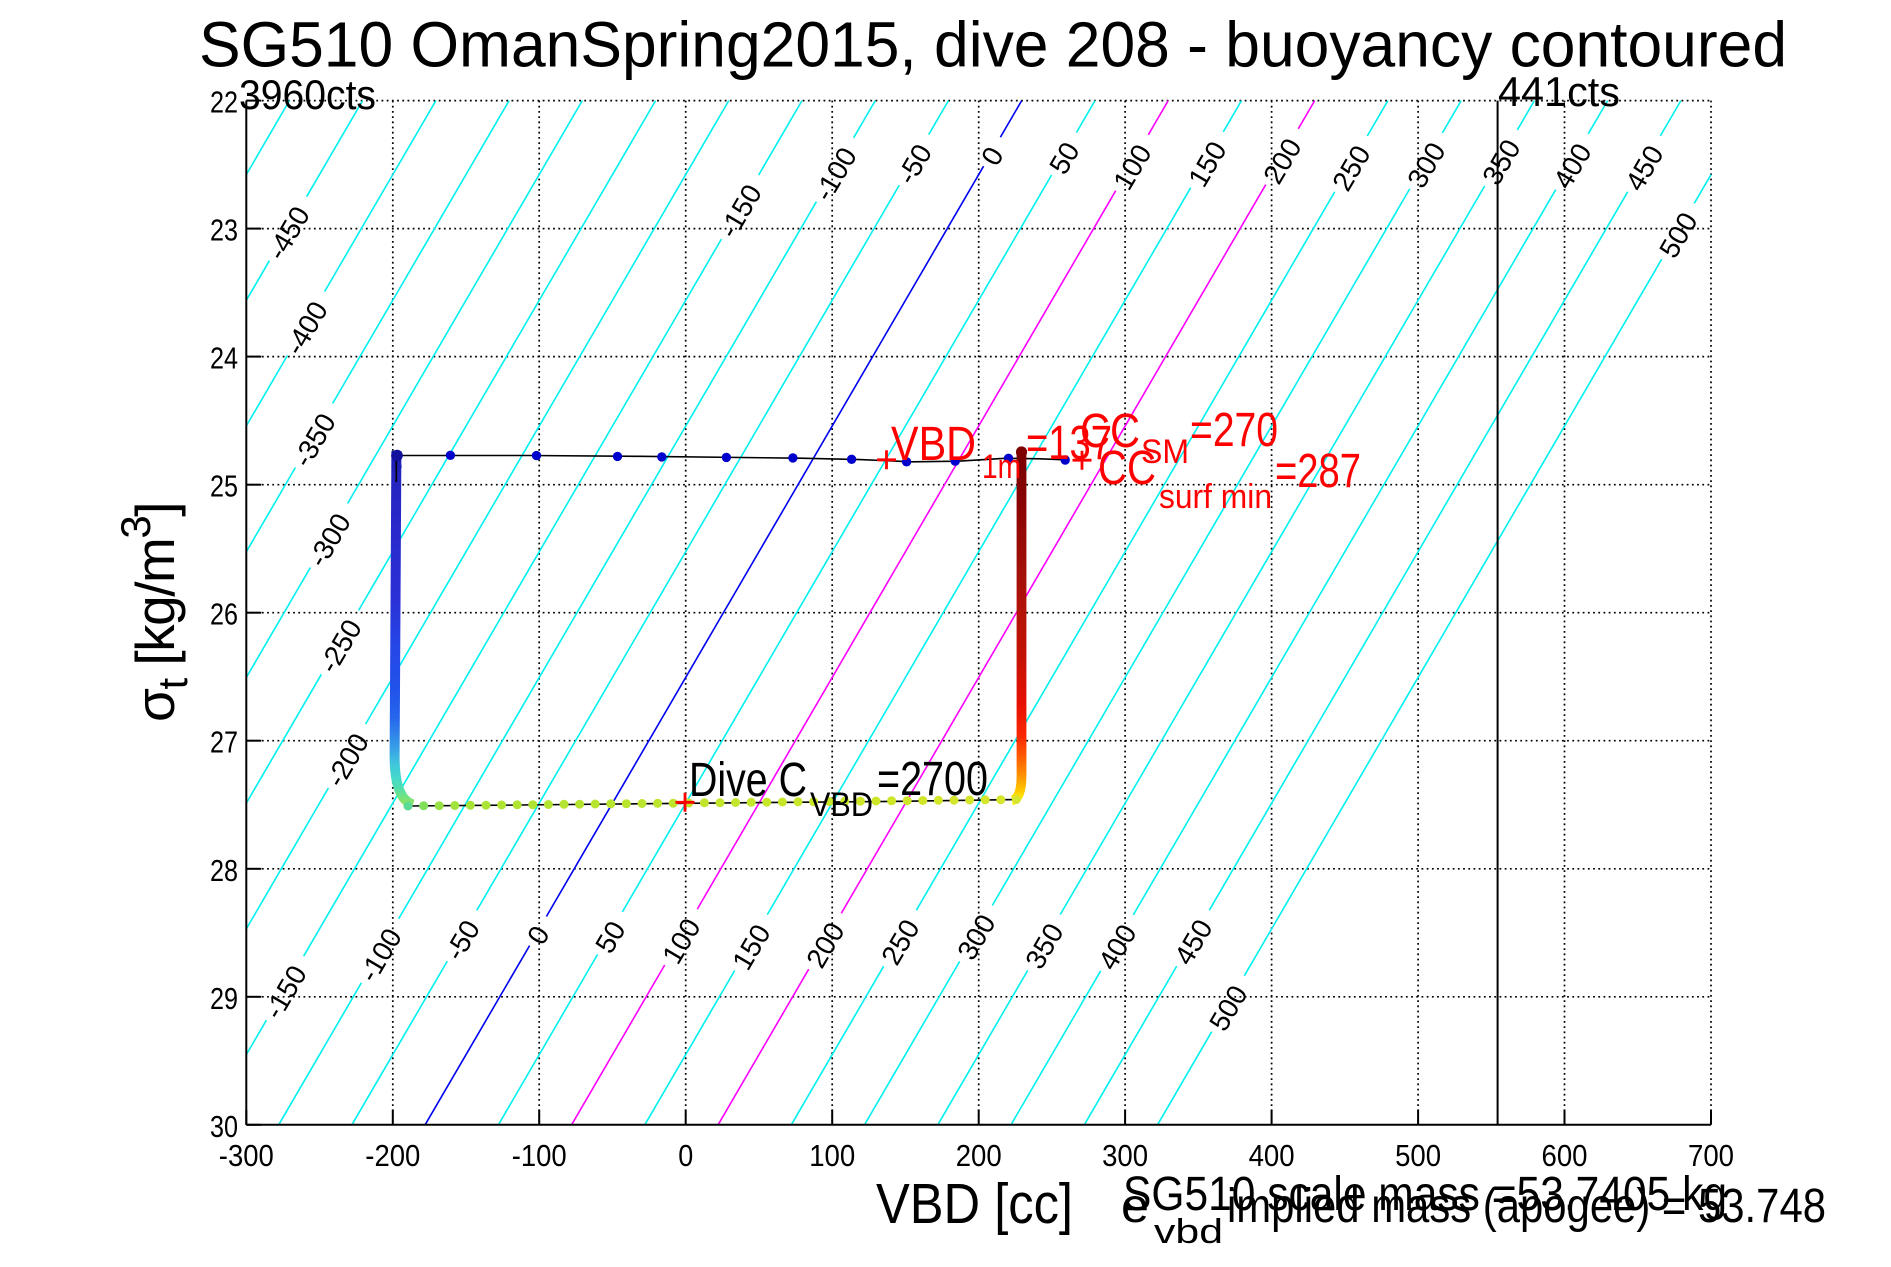  What do you see at coordinates (1711, 1155) in the screenshot?
I see `svg-text: 700` at bounding box center [1711, 1155].